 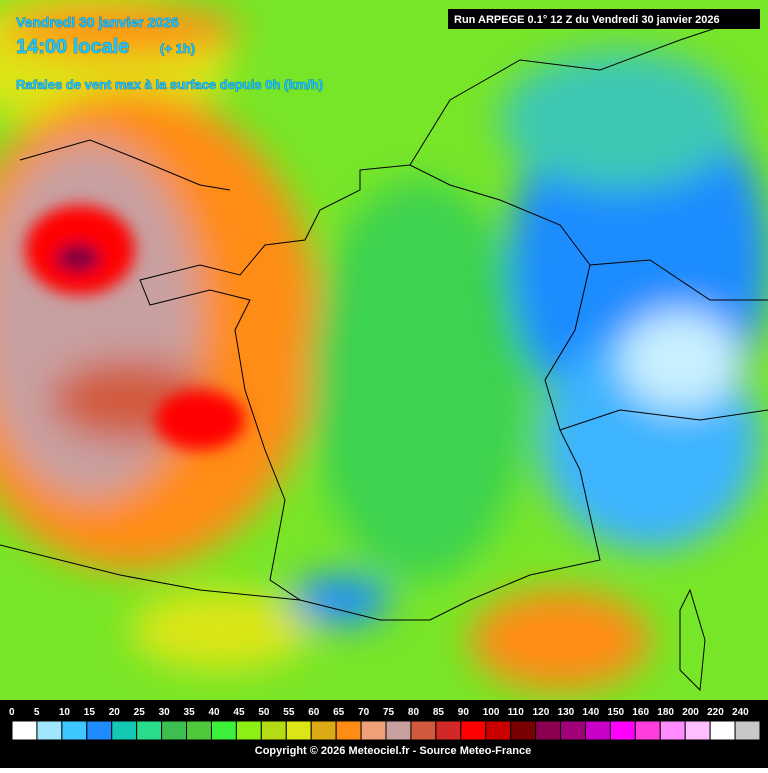 I want to click on legend-label: 5, so click(x=37, y=712).